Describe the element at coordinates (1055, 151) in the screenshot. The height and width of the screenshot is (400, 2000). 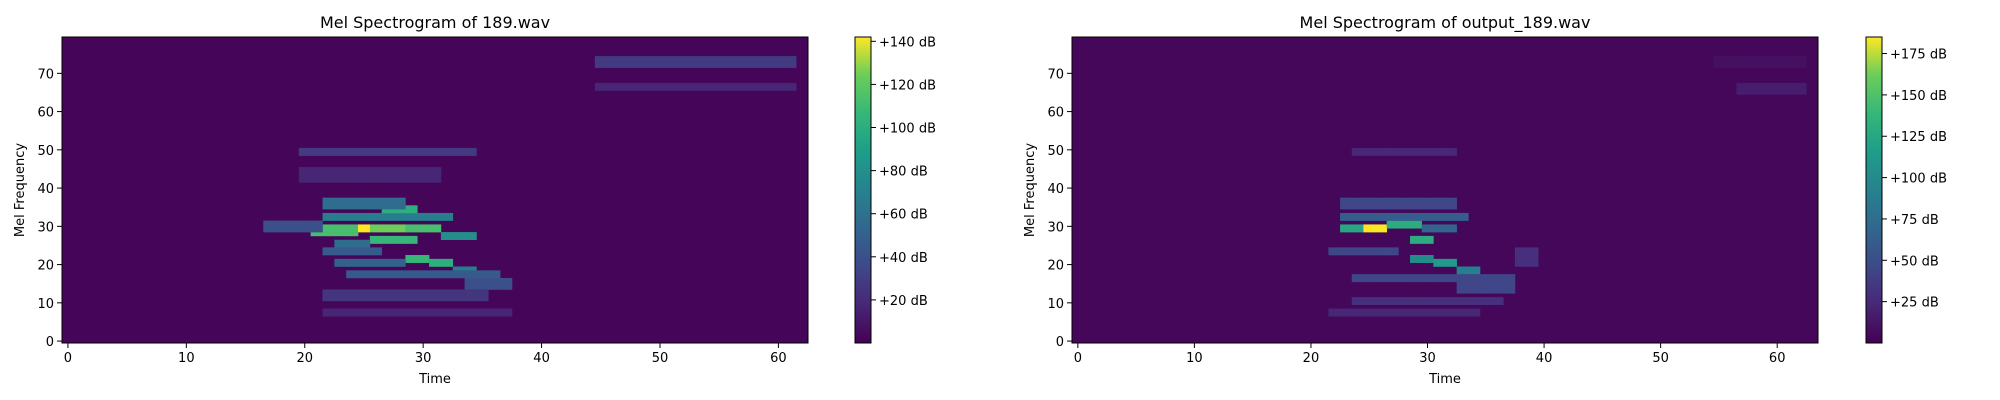
I see `y-tick-label: 50` at that location.